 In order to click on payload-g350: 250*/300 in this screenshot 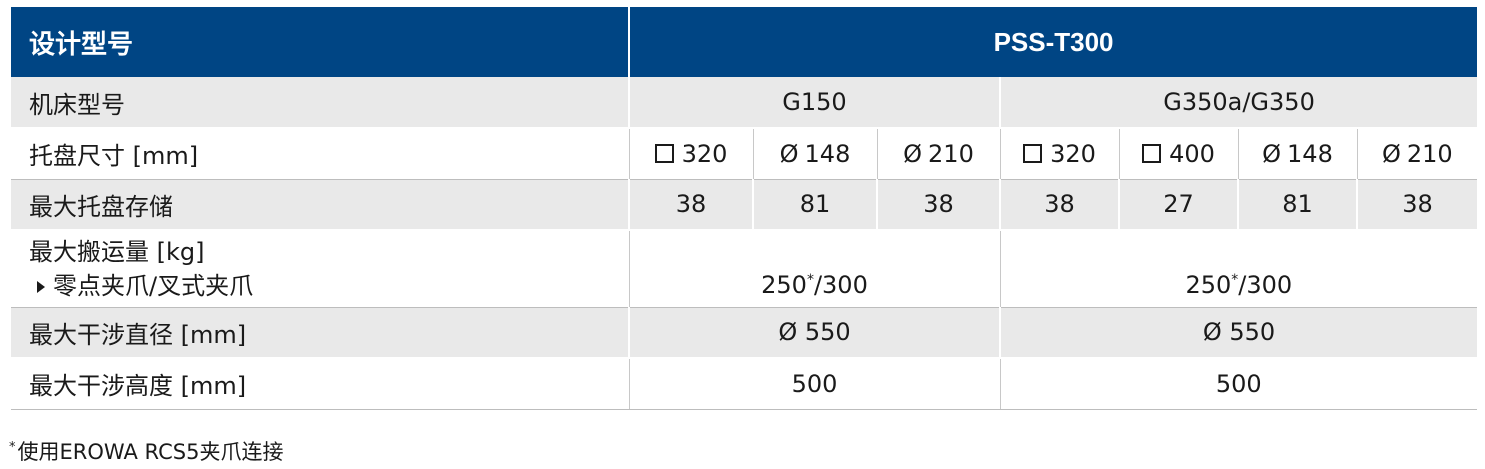, I will do `click(1238, 269)`.